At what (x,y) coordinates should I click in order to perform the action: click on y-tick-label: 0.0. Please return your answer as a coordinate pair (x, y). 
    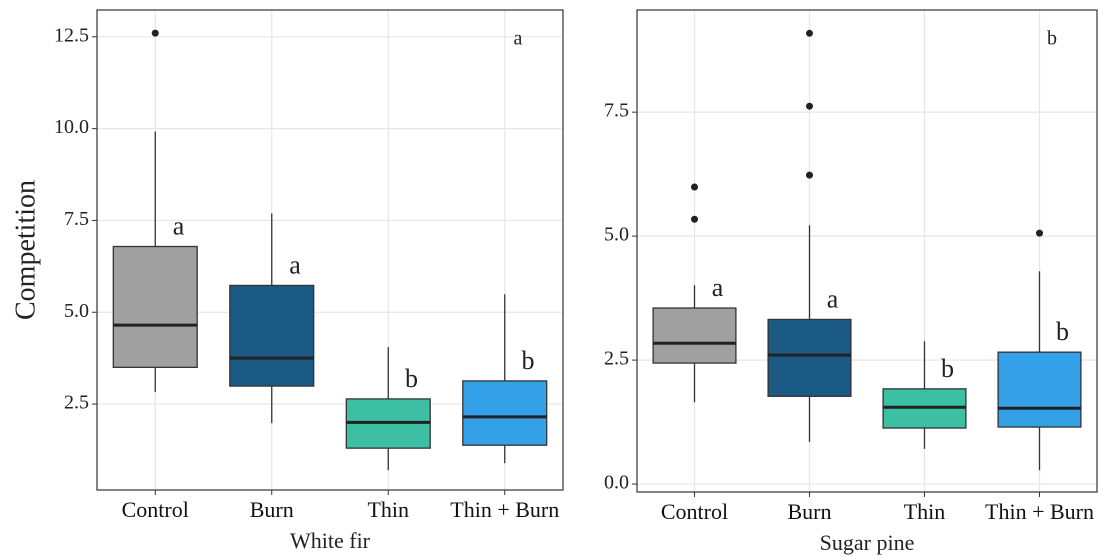
    Looking at the image, I should click on (616, 483).